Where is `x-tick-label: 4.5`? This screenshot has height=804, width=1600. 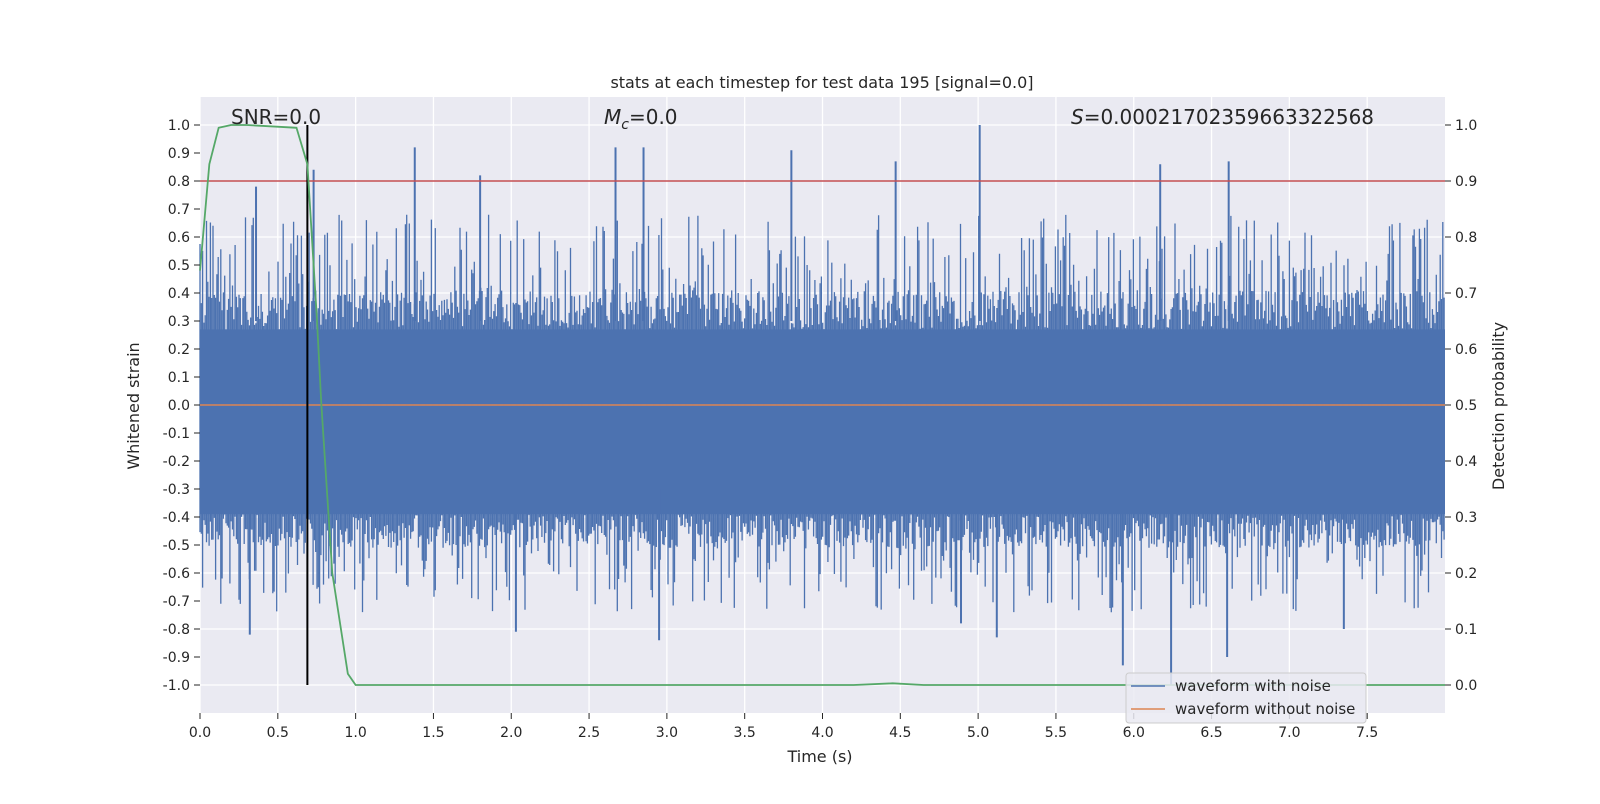
x-tick-label: 4.5 is located at coordinates (900, 733).